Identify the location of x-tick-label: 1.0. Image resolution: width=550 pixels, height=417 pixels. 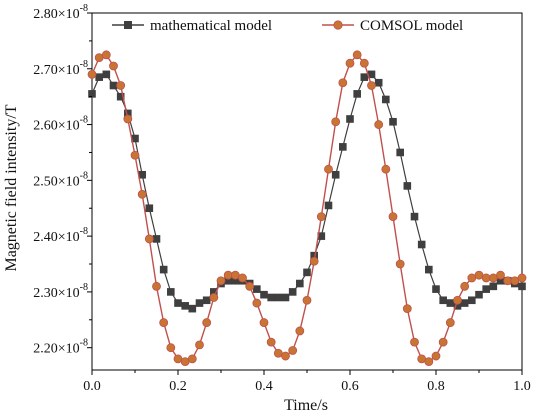
(522, 386).